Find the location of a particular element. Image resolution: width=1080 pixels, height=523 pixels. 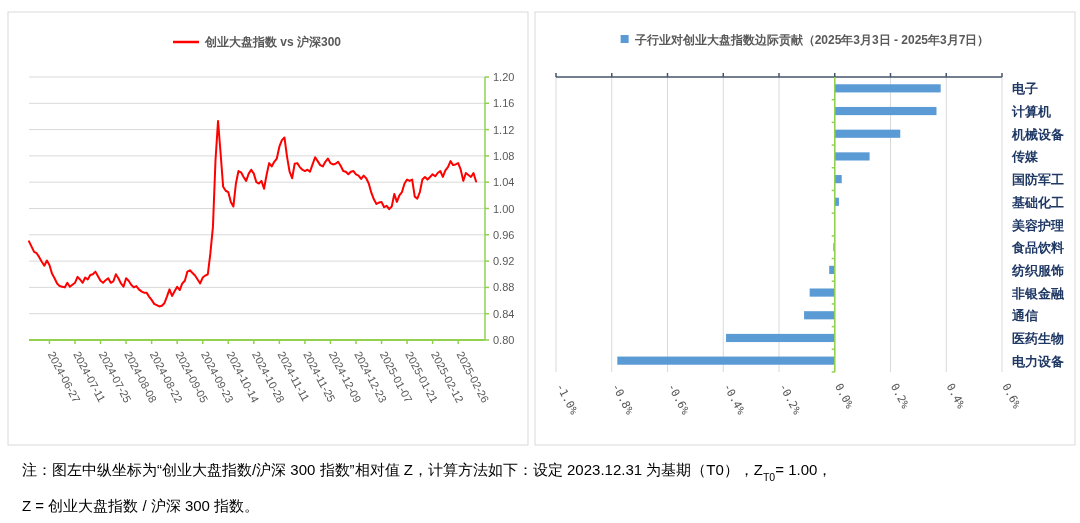

y-tick-label: 0.84 is located at coordinates (504, 313).